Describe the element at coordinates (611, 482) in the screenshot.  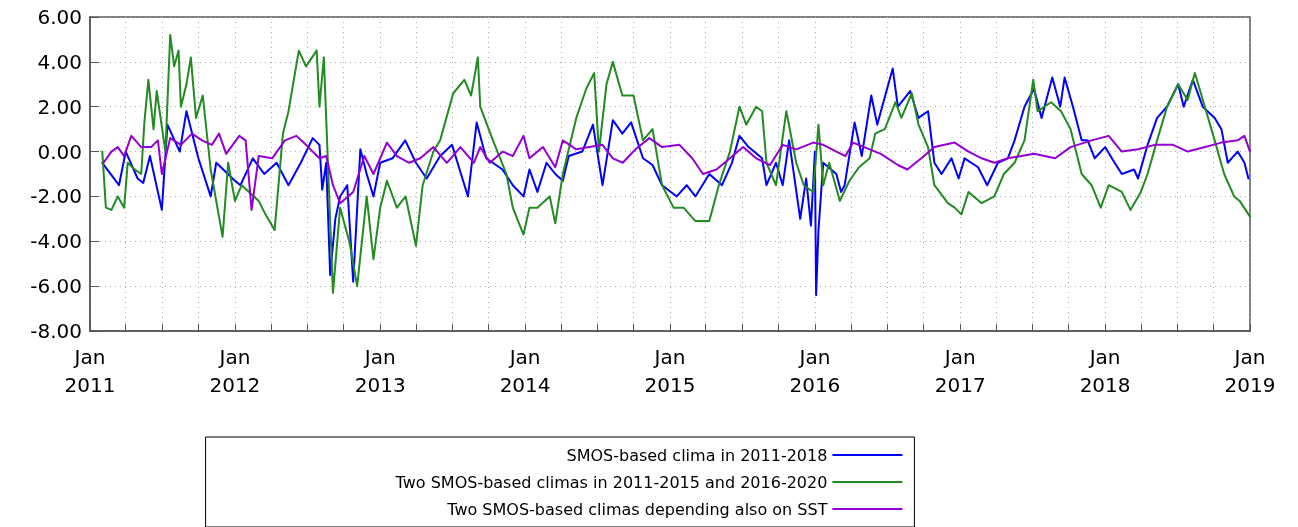
I see `legend-label: Two SMOS-based climas in 2011-2015 and 2016-2020` at that location.